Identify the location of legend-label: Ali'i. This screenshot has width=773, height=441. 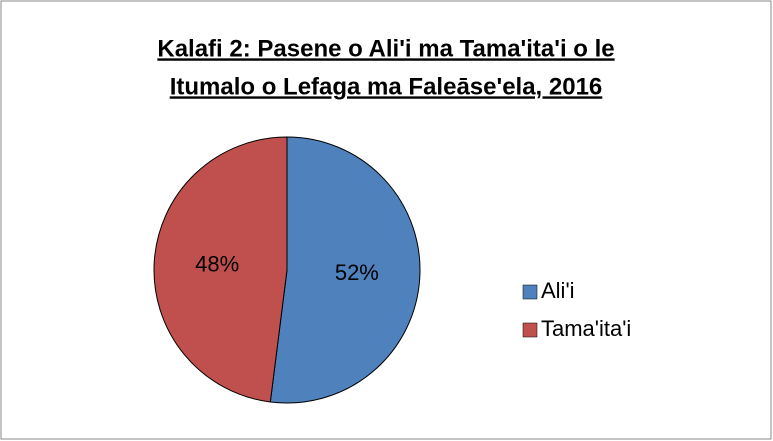
(558, 290).